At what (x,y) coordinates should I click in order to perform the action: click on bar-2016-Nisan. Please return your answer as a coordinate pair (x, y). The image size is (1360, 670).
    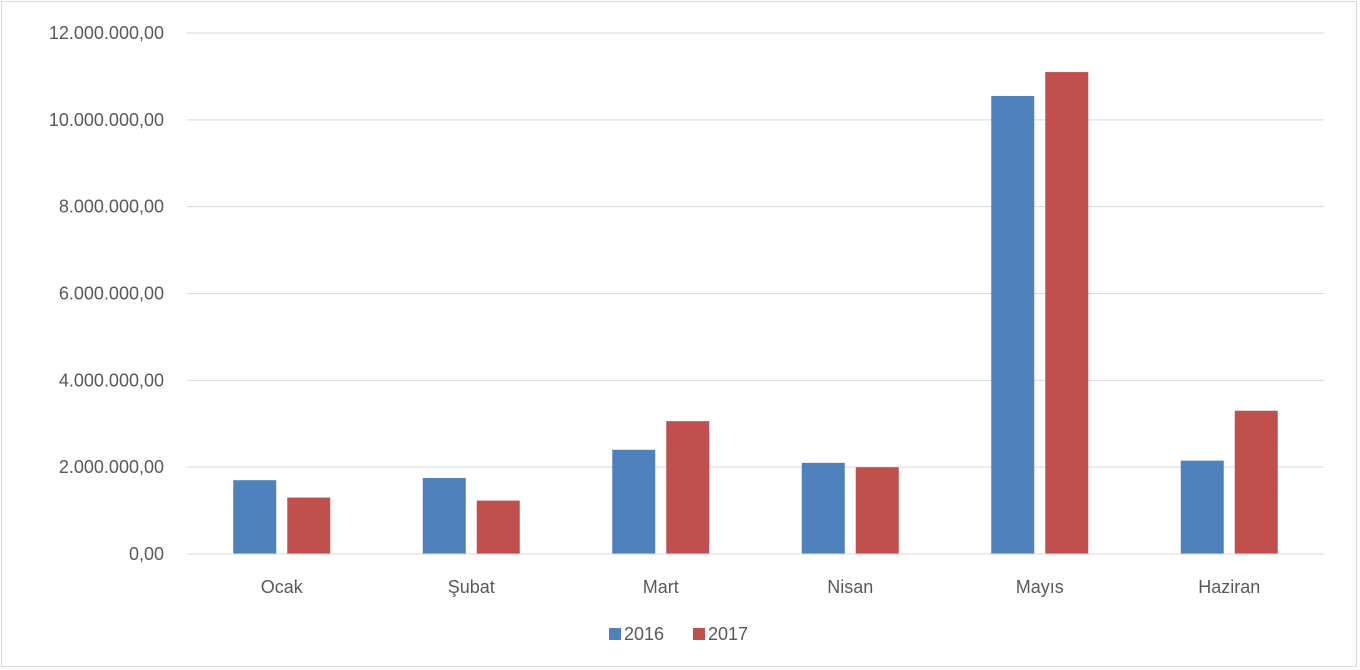
    Looking at the image, I should click on (823, 508).